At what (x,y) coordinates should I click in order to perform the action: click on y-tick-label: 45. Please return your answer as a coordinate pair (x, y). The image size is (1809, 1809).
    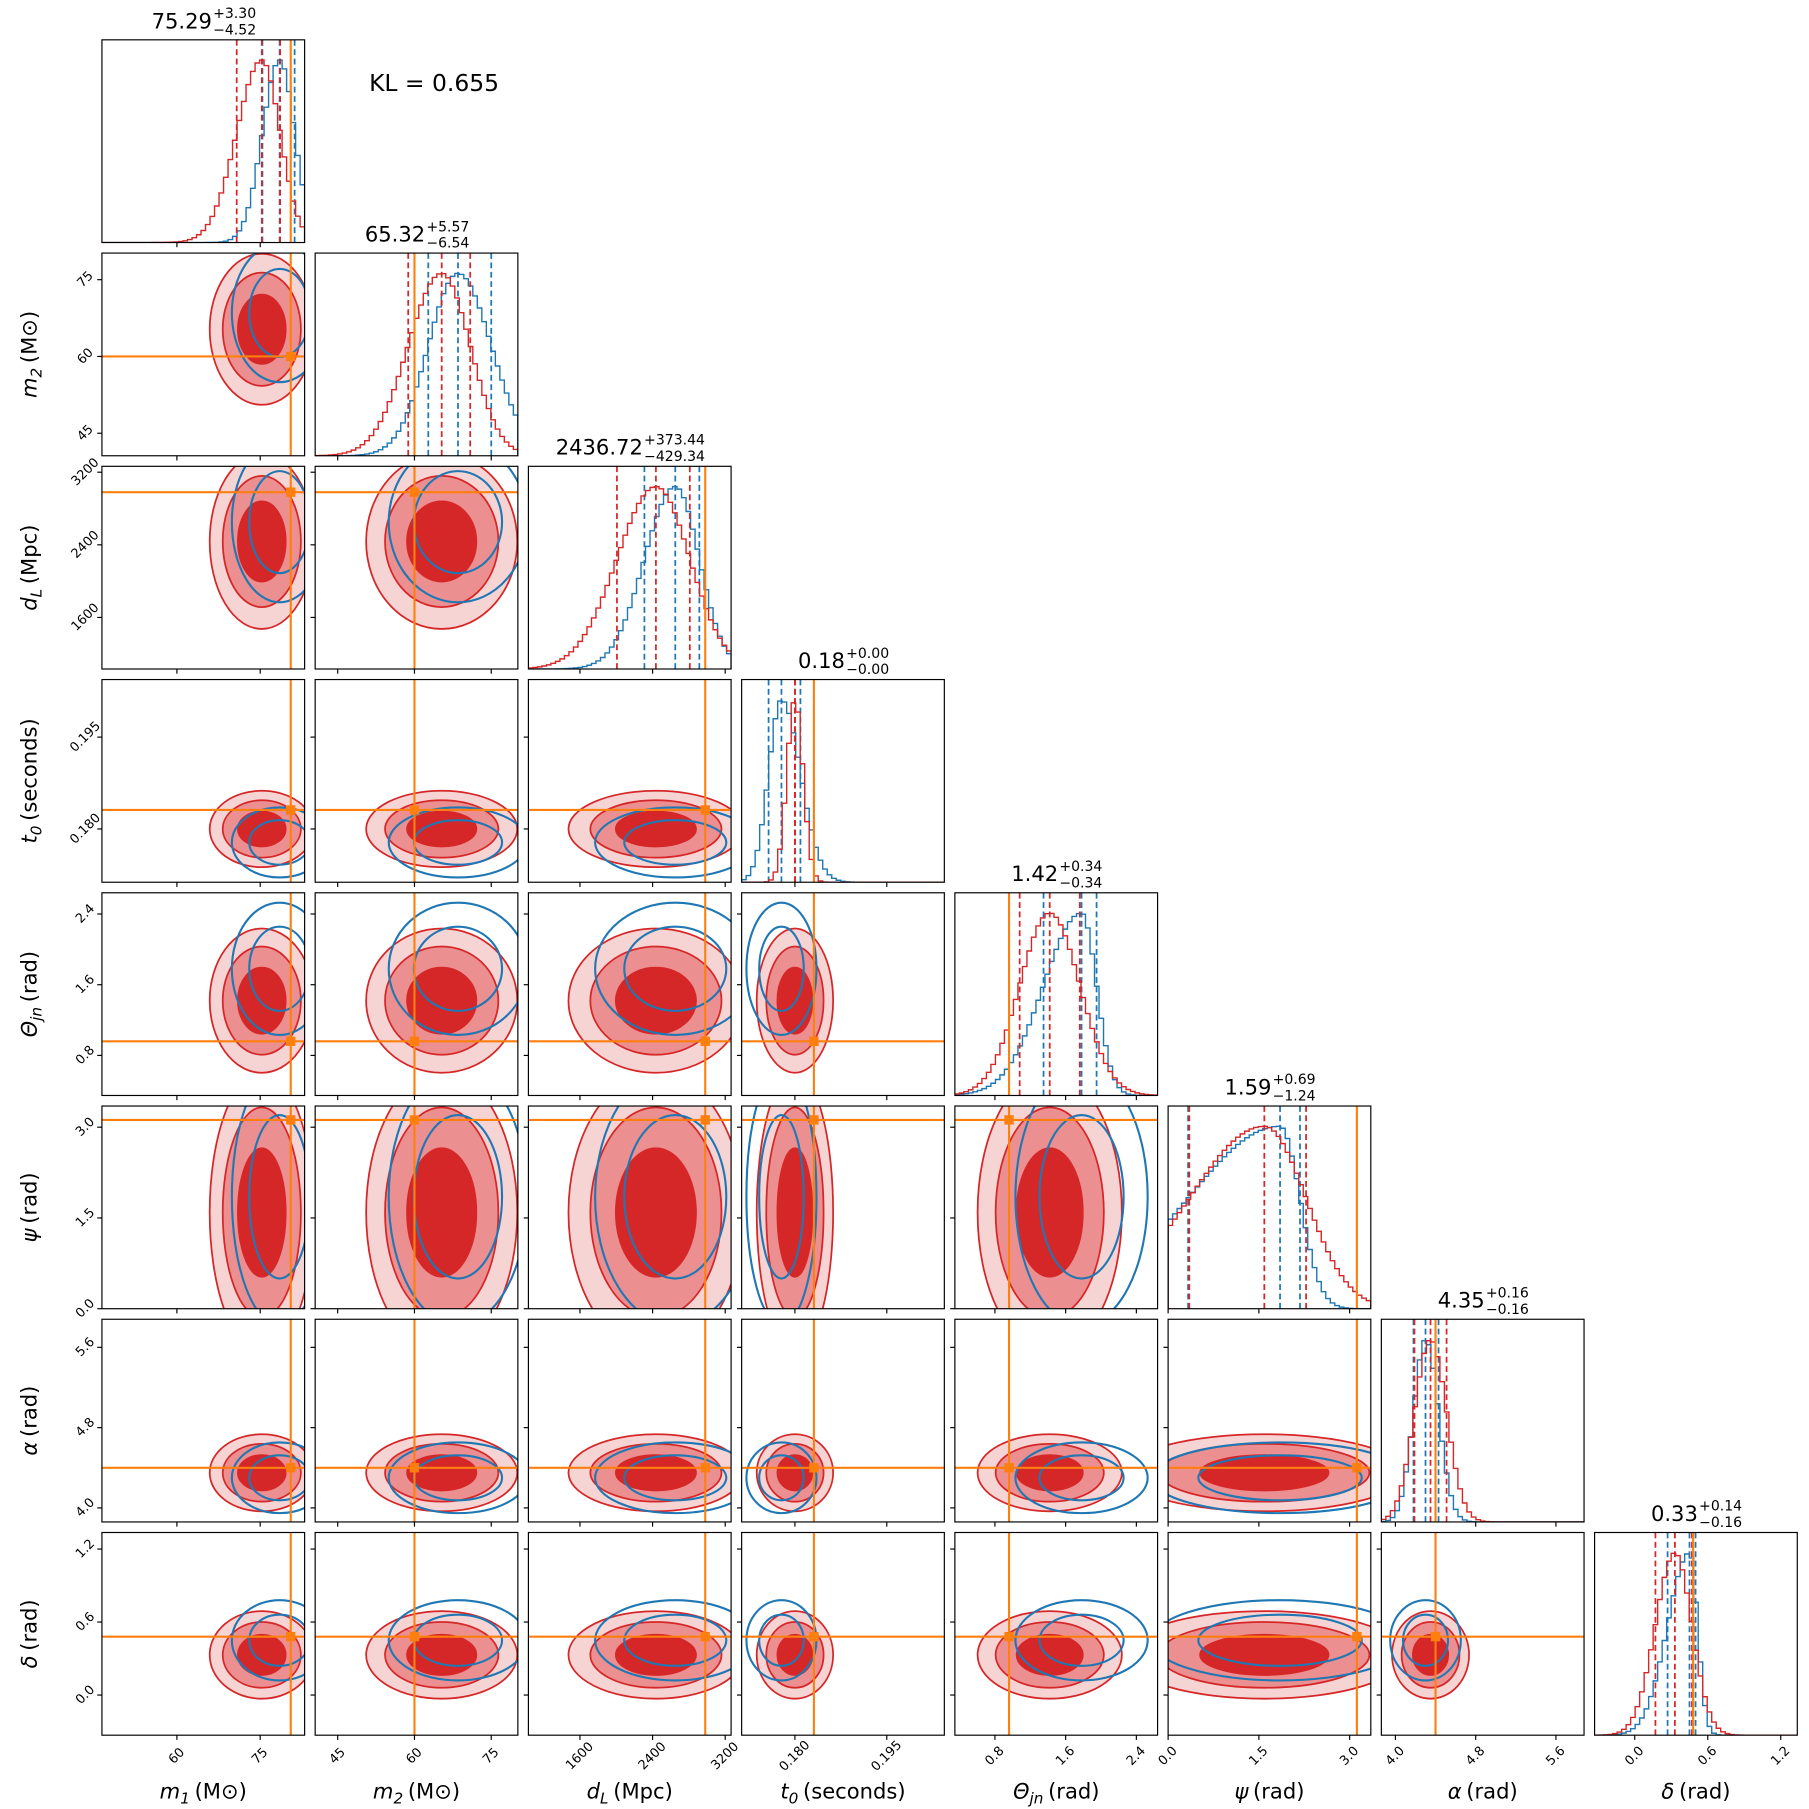
    Looking at the image, I should click on (85, 433).